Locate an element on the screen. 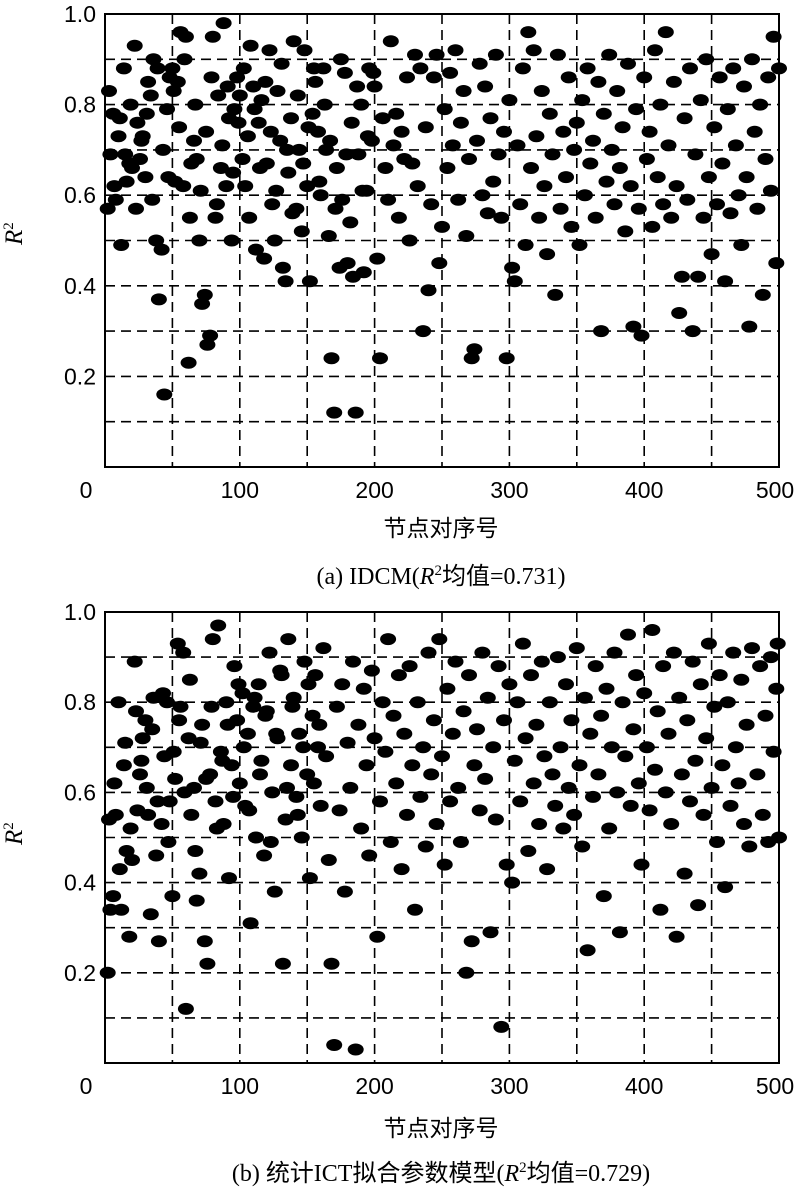 This screenshot has width=800, height=1199. x-tick-label: 500 is located at coordinates (775, 1086).